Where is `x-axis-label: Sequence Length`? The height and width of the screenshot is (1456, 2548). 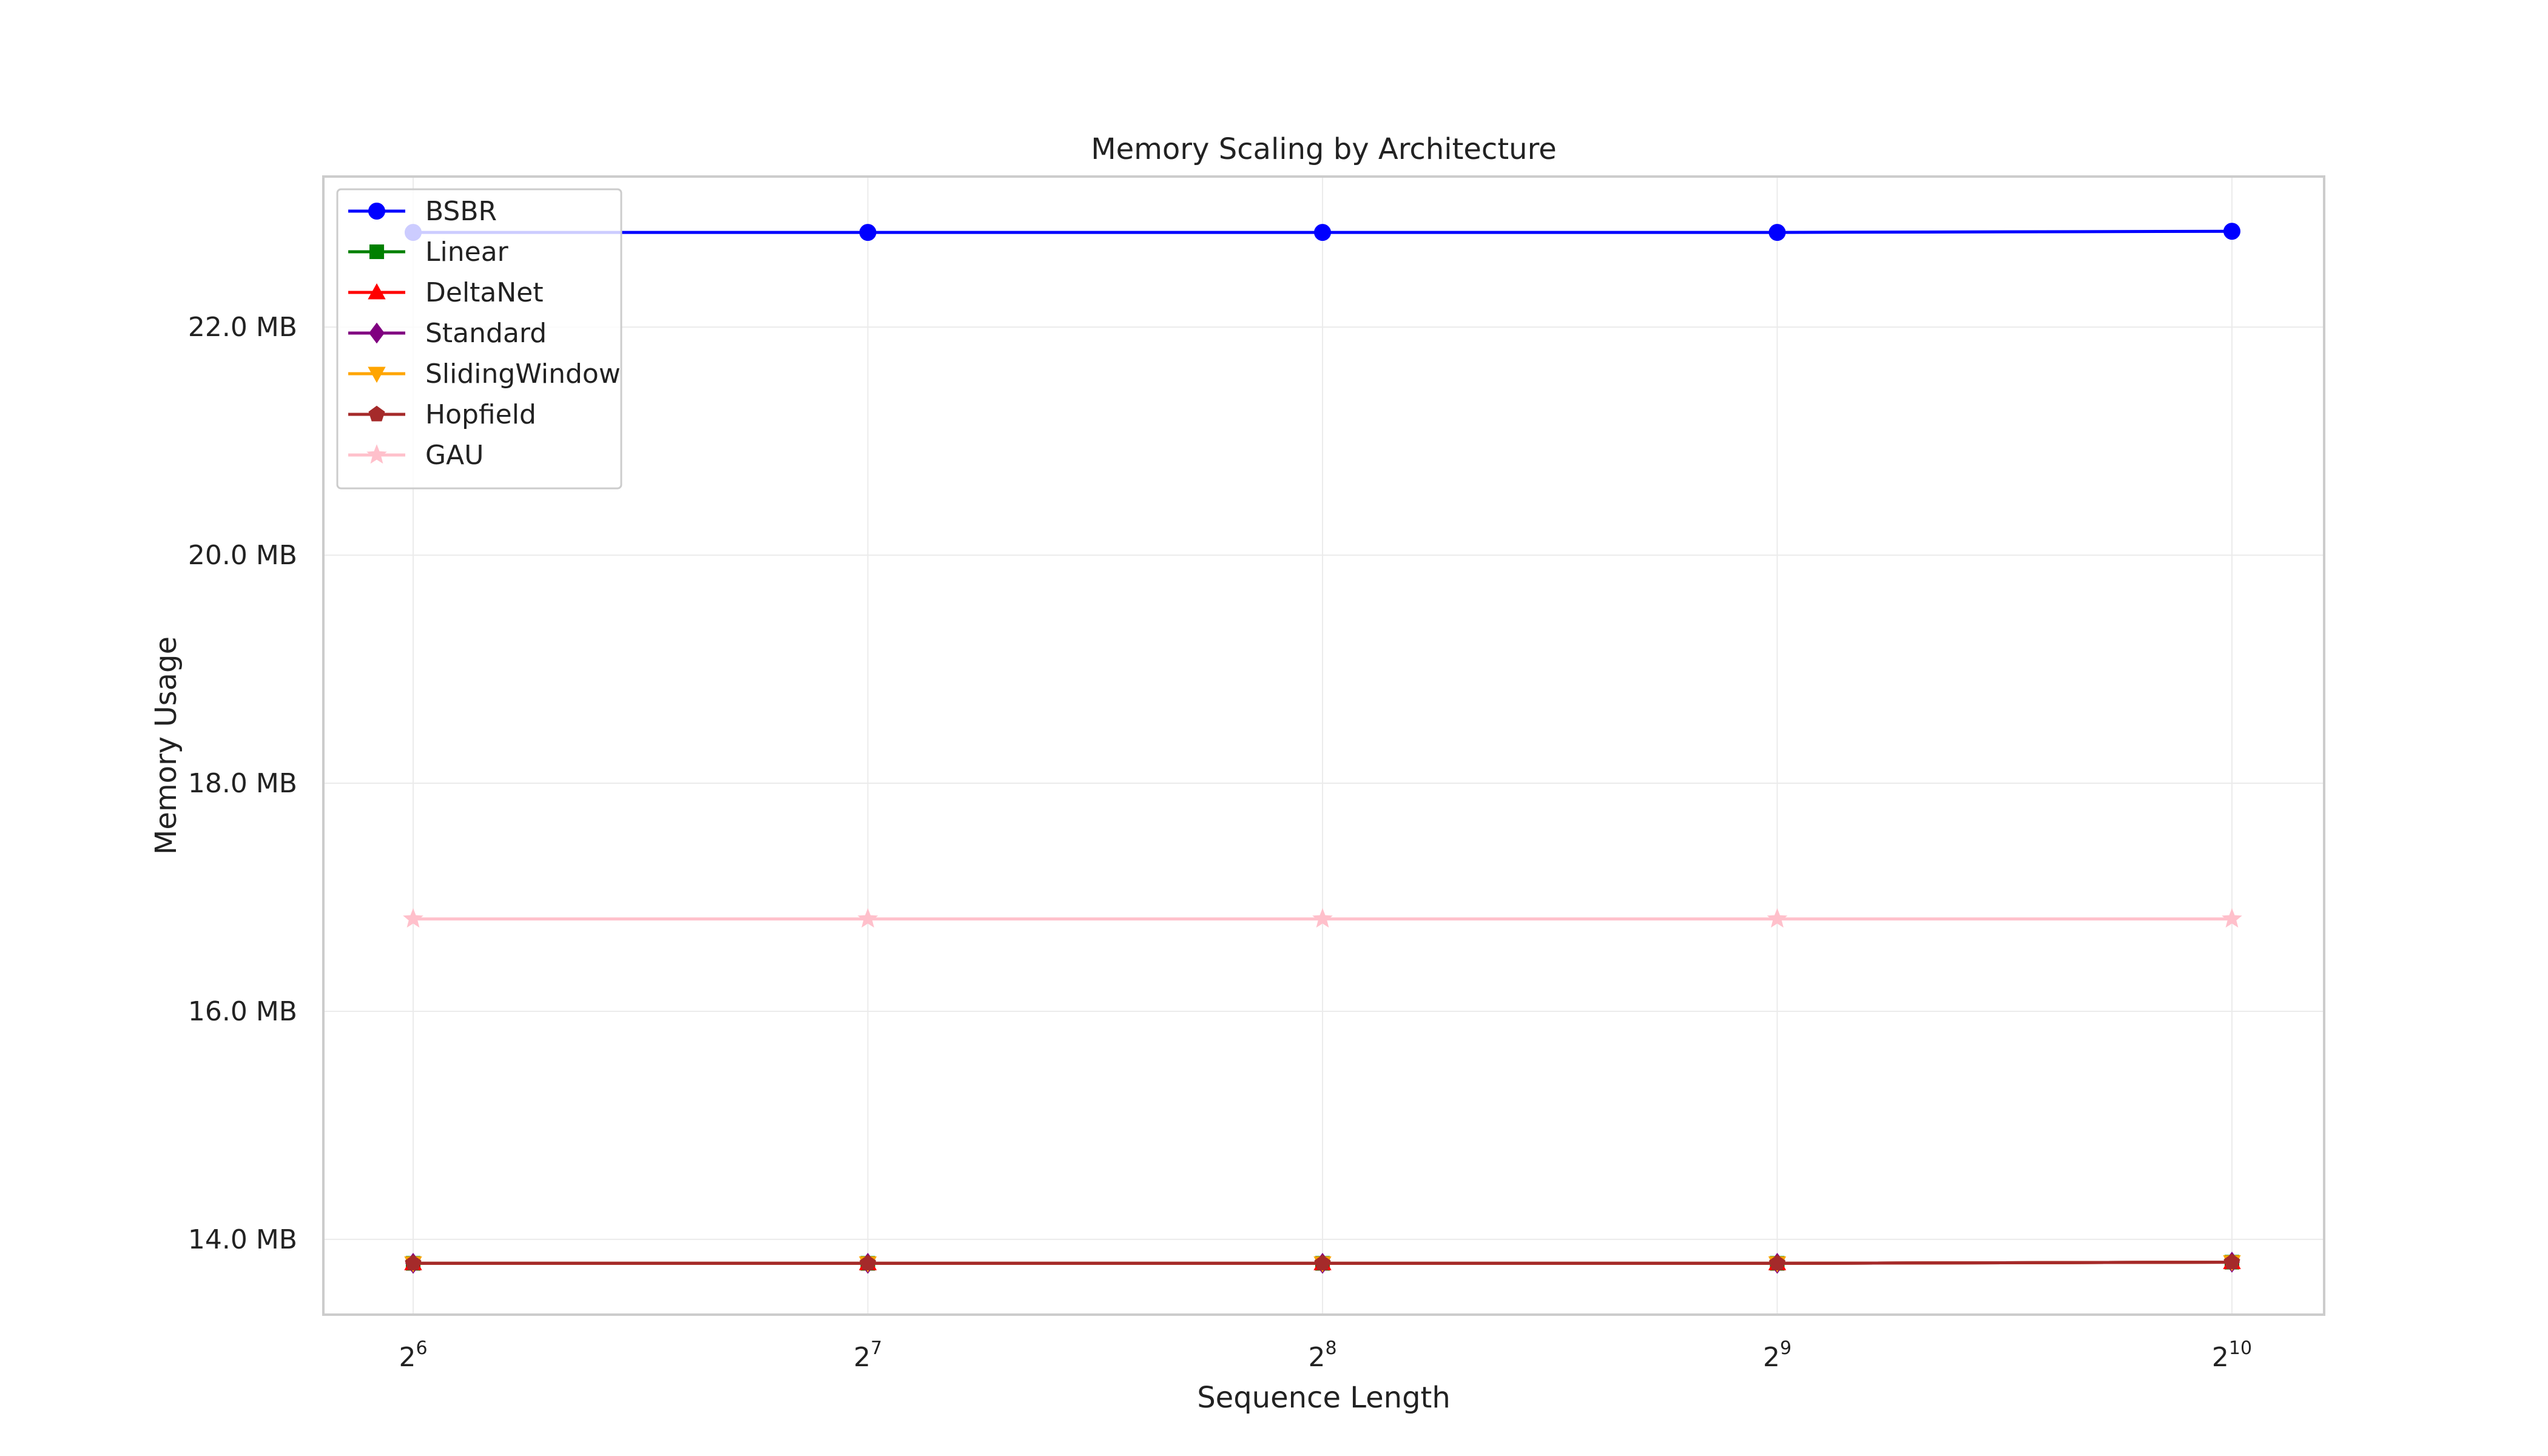 x-axis-label: Sequence Length is located at coordinates (1324, 1398).